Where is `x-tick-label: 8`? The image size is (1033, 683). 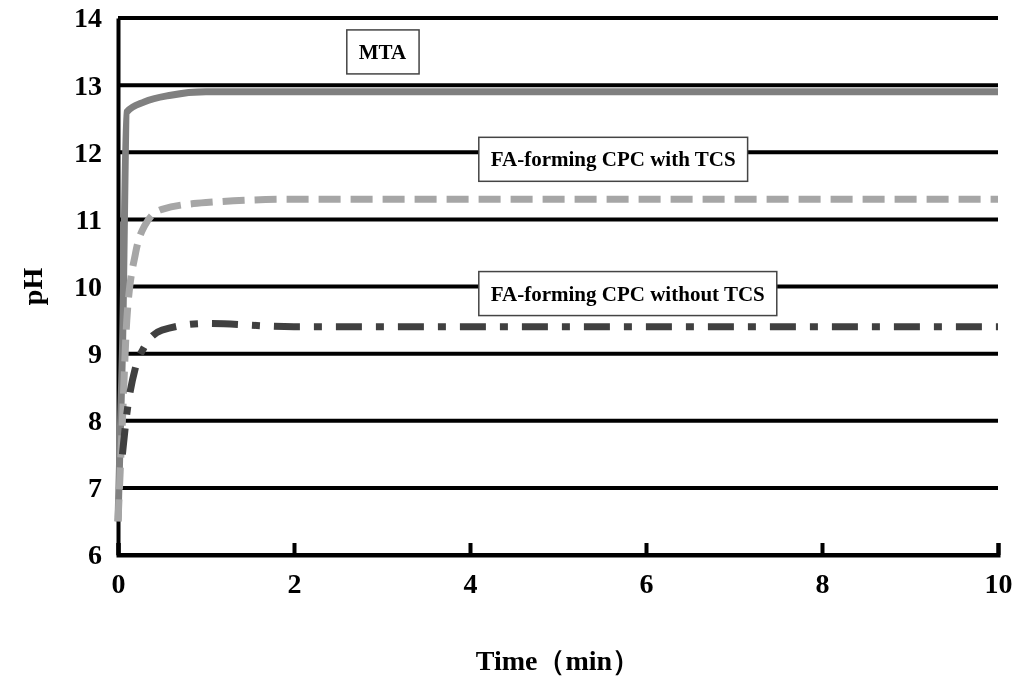
x-tick-label: 8 is located at coordinates (822, 583).